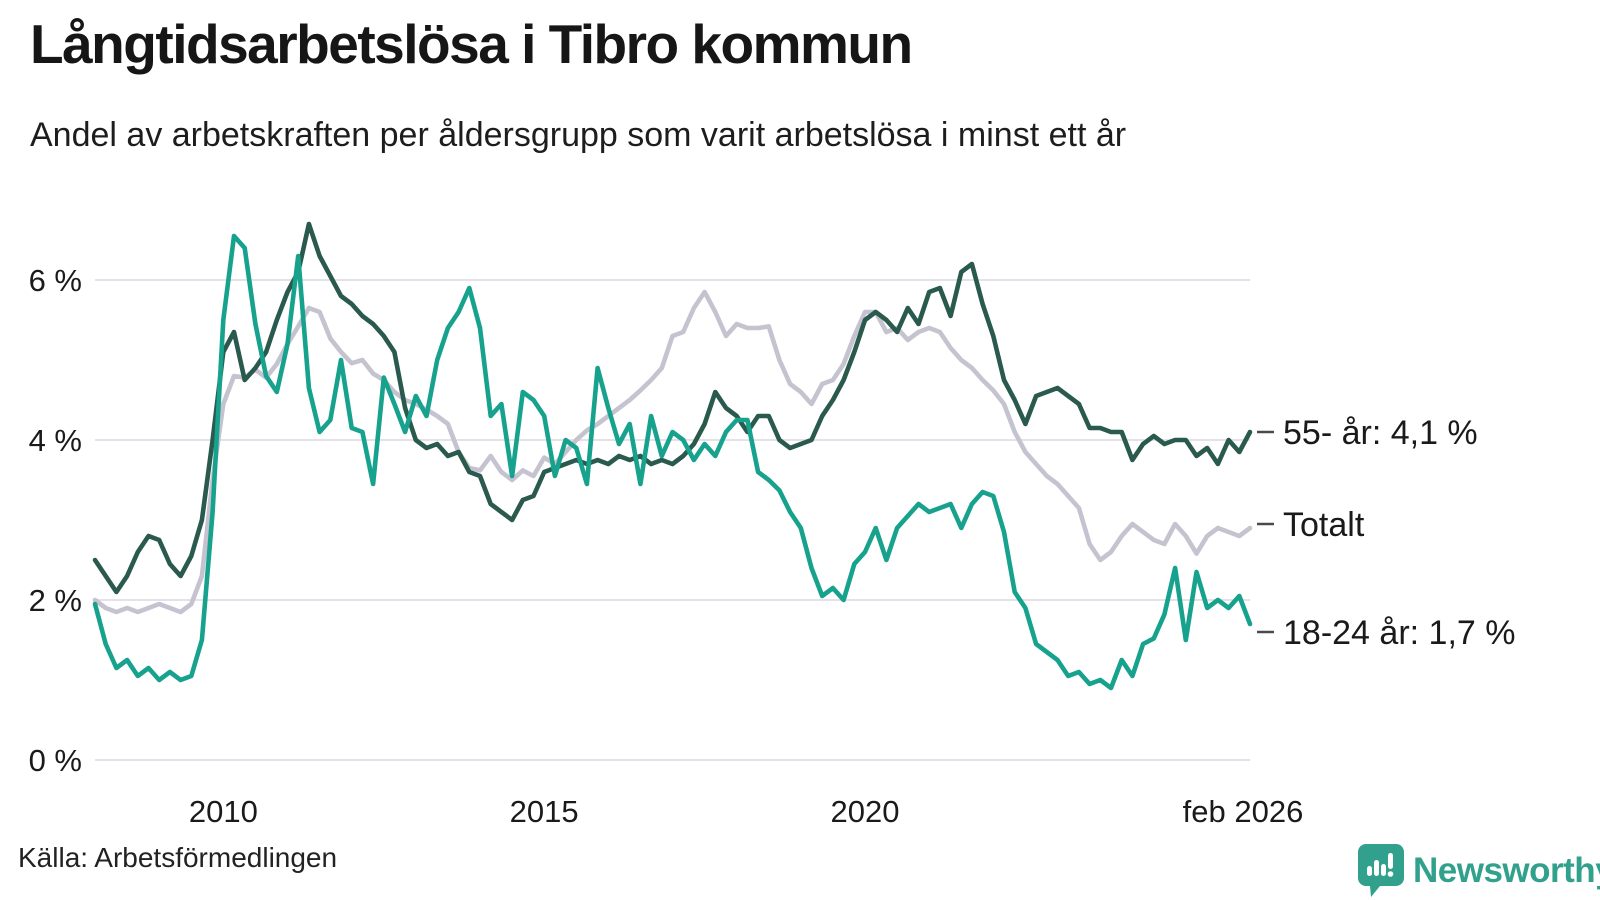  What do you see at coordinates (55, 760) in the screenshot?
I see `y-tick-label-0: 0 %` at bounding box center [55, 760].